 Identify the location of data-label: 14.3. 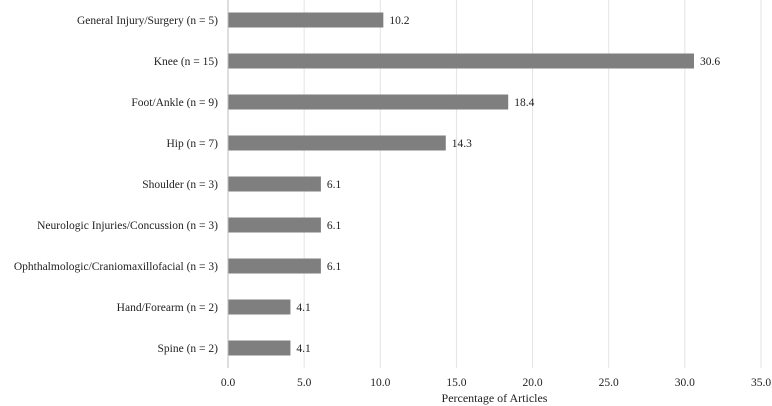
(462, 144).